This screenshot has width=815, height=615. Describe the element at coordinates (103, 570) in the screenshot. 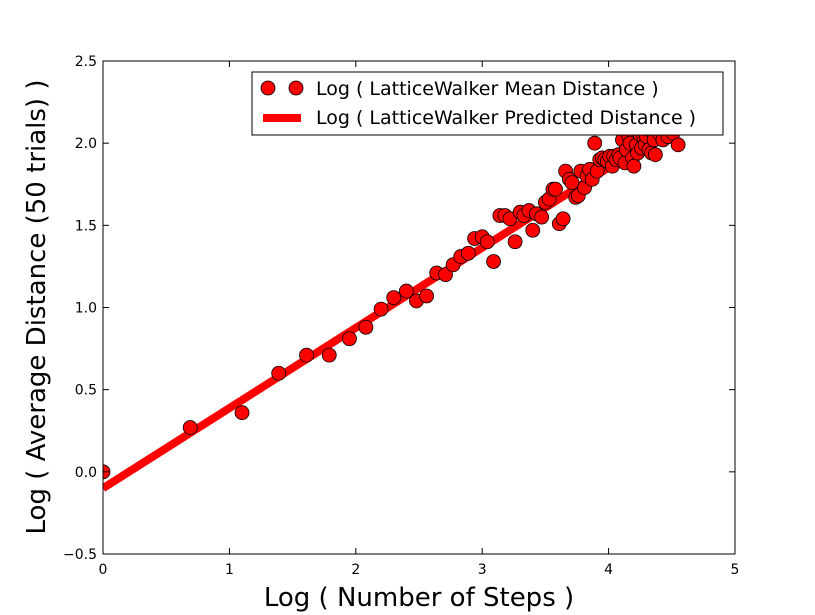

I see `x-tick-label-0: 0` at that location.